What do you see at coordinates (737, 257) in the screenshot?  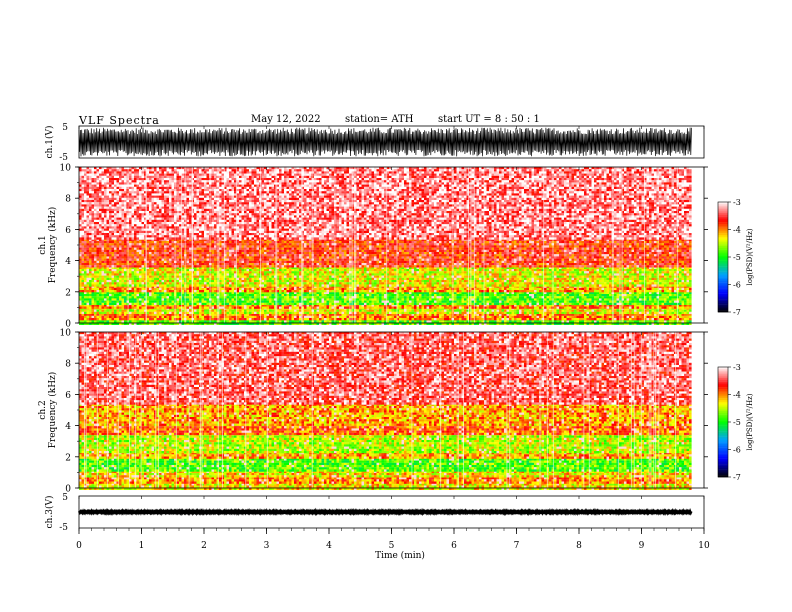 I see `ch1-spec-colorbar-label: -5` at bounding box center [737, 257].